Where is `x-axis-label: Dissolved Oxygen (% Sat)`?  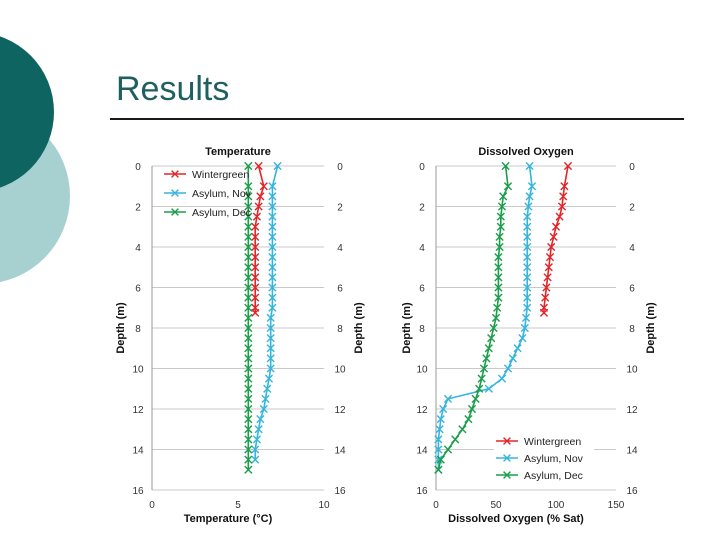 x-axis-label: Dissolved Oxygen (% Sat) is located at coordinates (516, 519).